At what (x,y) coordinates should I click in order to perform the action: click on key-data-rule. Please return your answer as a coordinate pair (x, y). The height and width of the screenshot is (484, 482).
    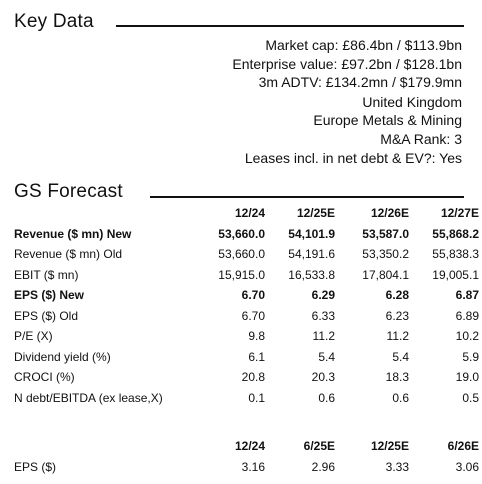
    Looking at the image, I should click on (290, 26).